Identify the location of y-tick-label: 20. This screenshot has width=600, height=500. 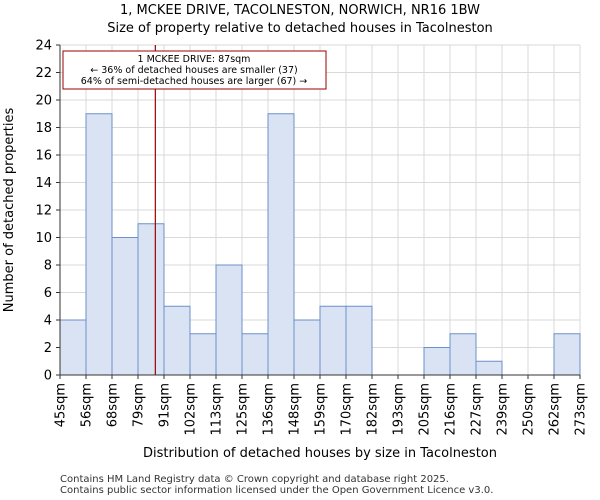
(43, 101).